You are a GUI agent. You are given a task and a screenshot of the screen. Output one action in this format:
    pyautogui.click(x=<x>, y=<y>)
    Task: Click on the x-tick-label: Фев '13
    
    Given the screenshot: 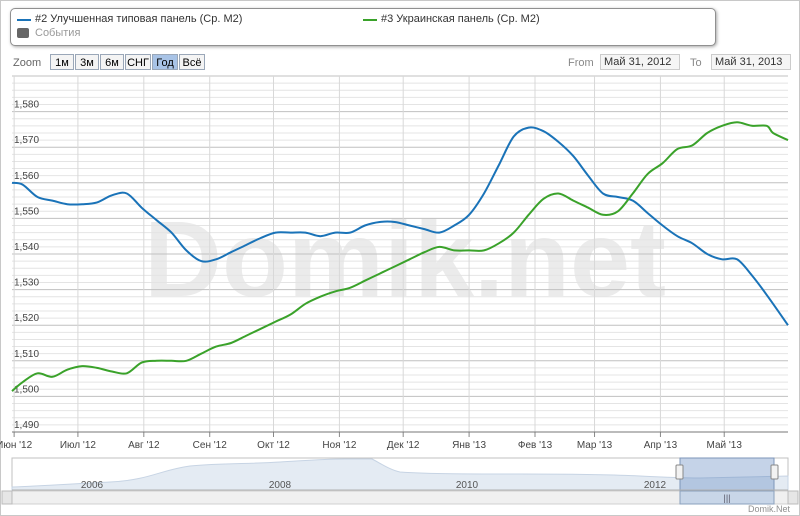 What is the action you would take?
    pyautogui.click(x=535, y=445)
    